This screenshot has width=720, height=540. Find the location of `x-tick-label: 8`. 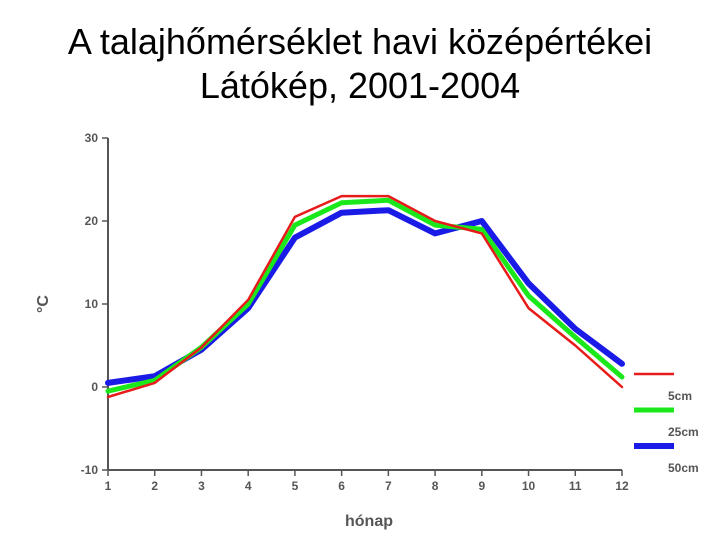

x-tick-label: 8 is located at coordinates (435, 486).